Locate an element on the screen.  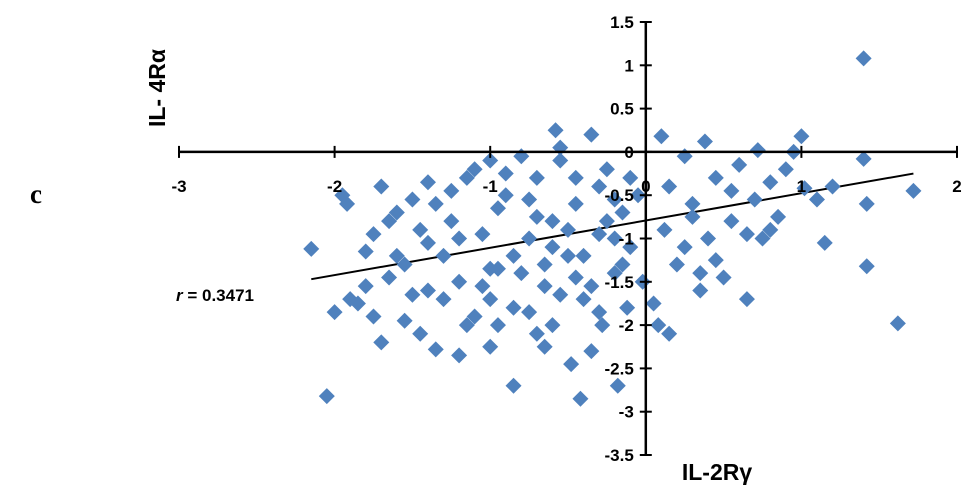
y-tick-label: 0.5 is located at coordinates (622, 109).